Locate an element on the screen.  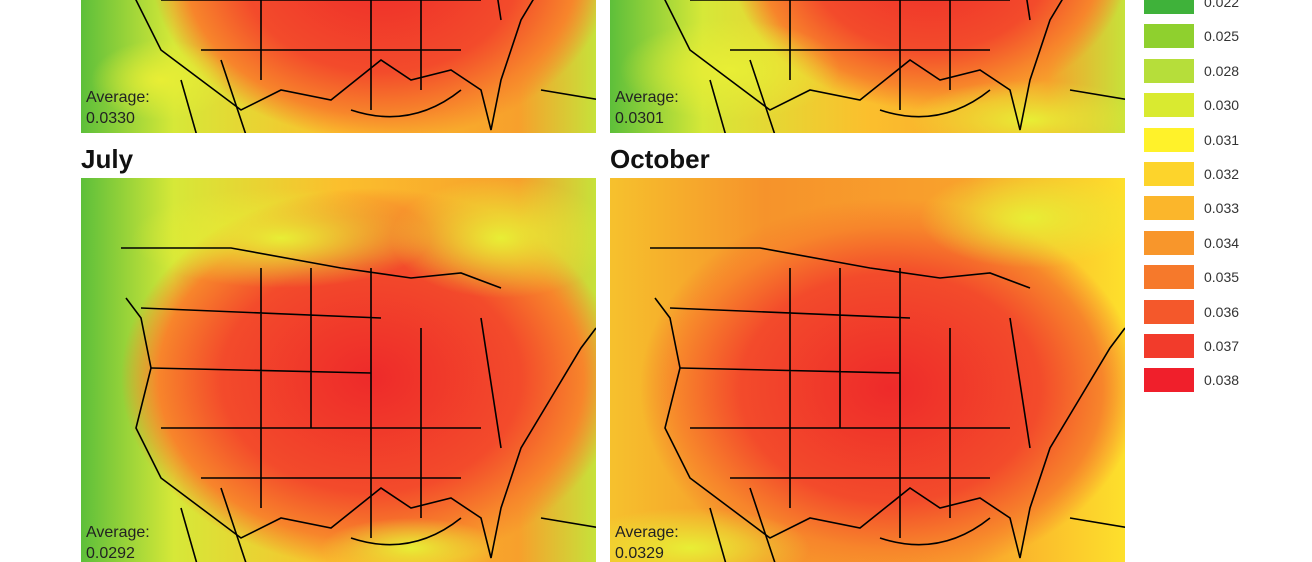
legend-item: 0.034 is located at coordinates (1224, 242).